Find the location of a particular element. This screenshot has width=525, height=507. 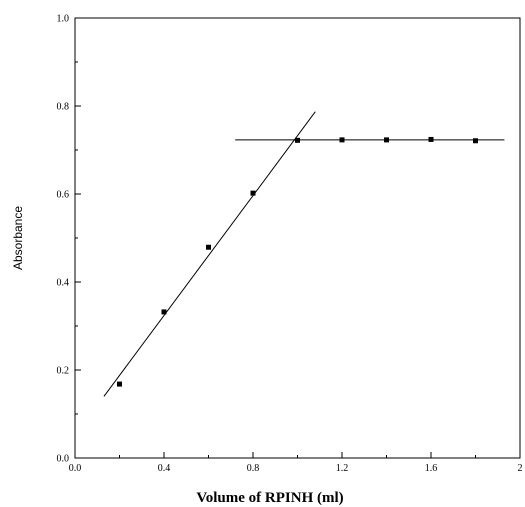

x-tick-label: 0.4 is located at coordinates (164, 468).